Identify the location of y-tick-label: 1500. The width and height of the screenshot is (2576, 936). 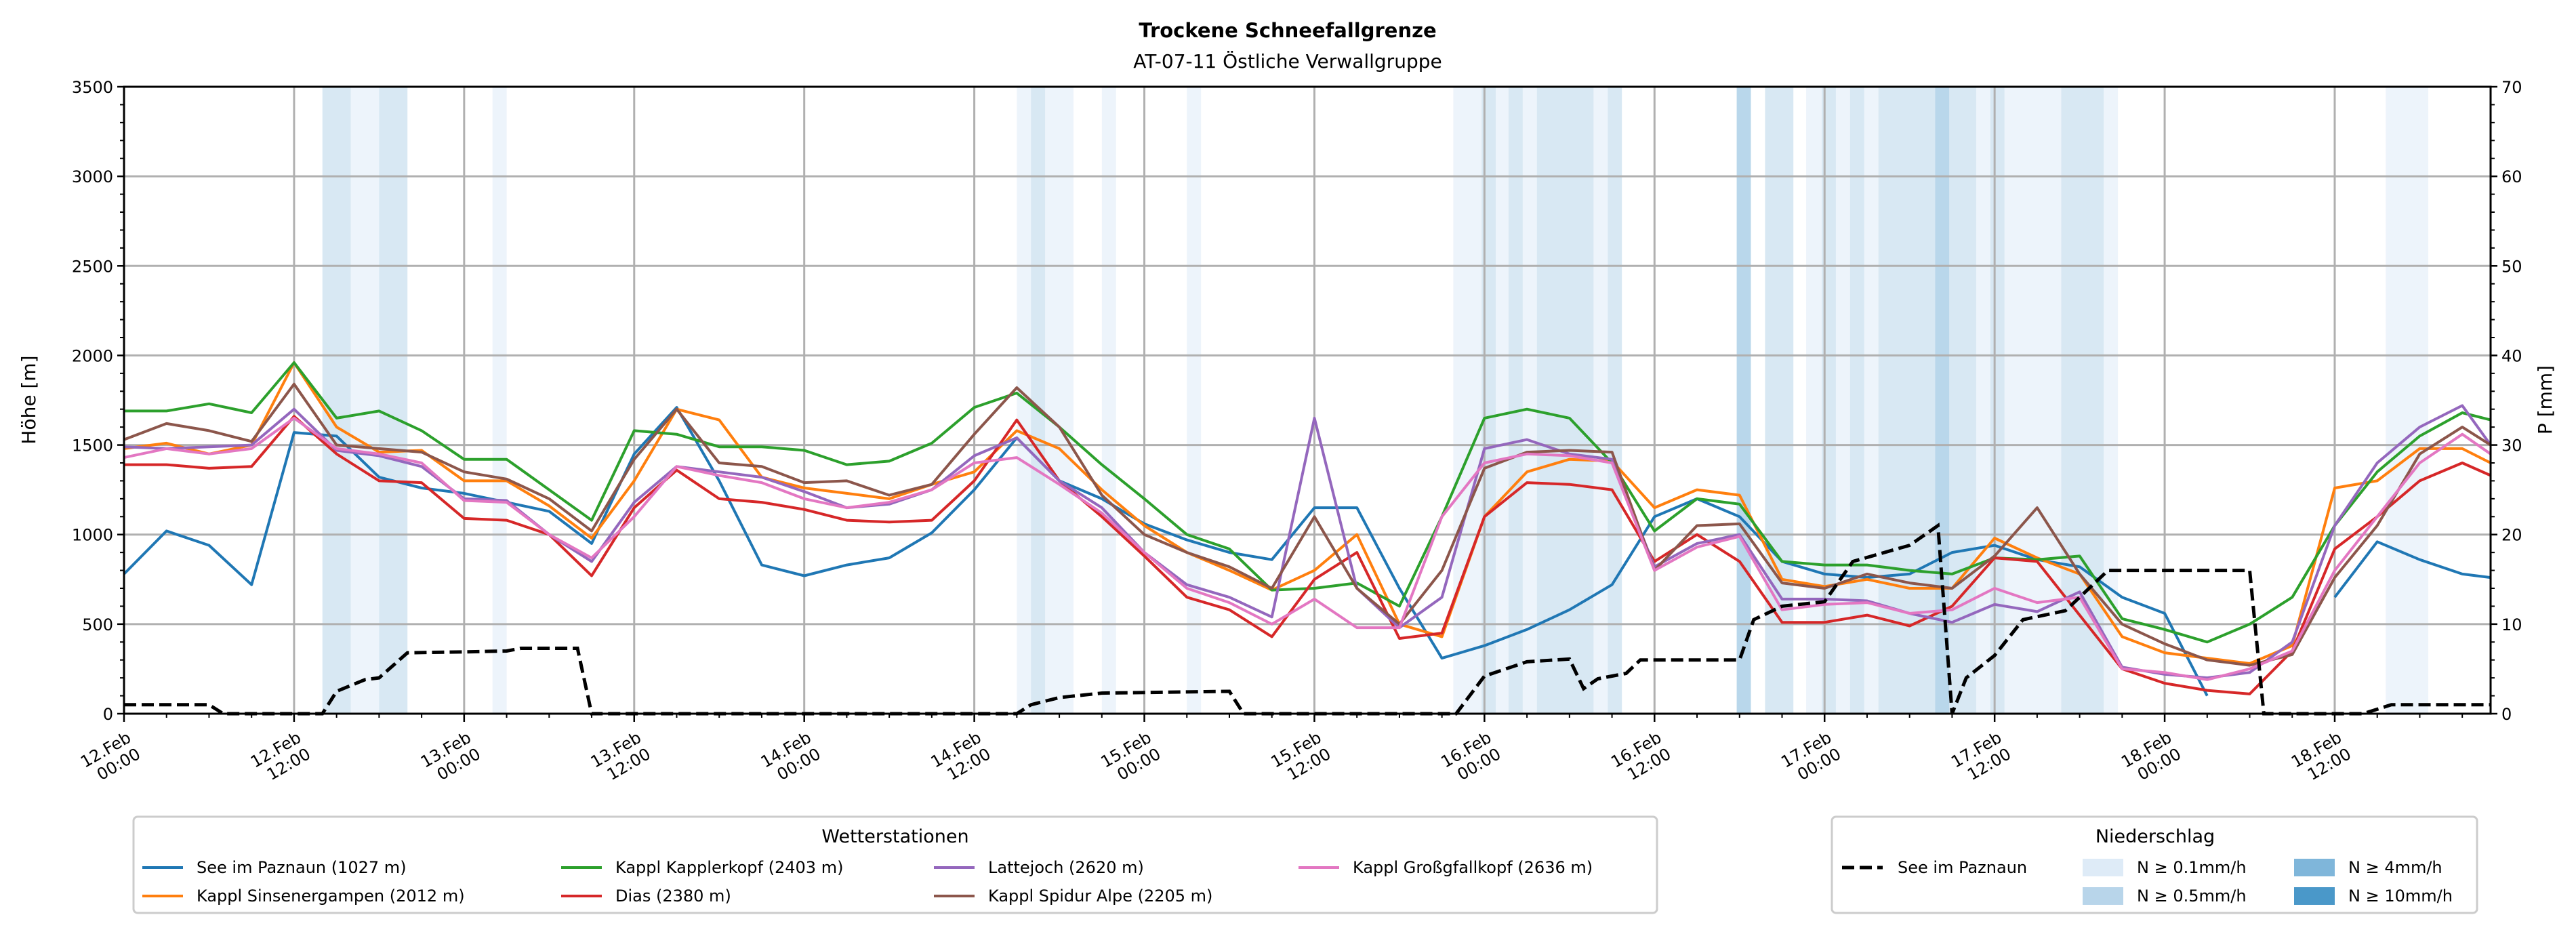
(93, 446).